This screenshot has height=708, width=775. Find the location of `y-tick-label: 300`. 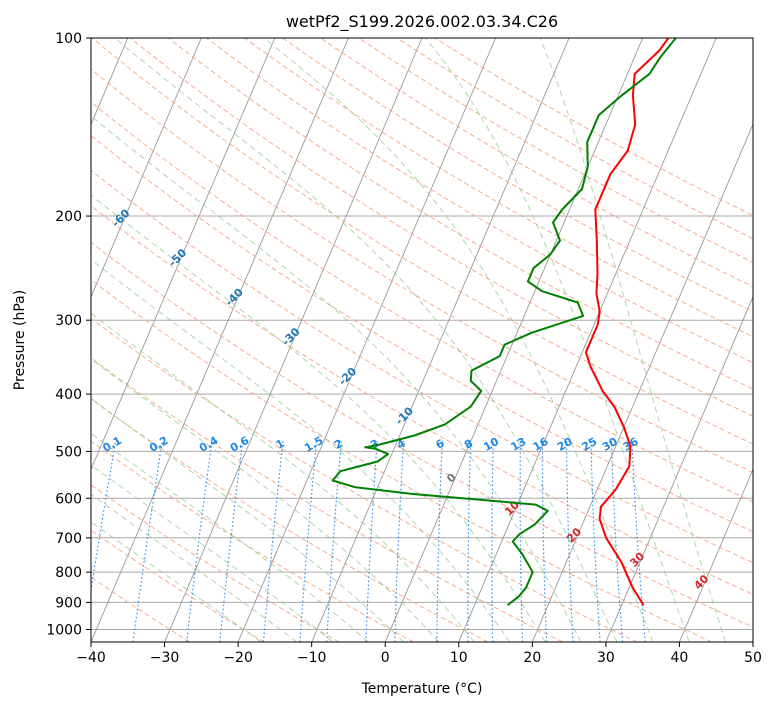

y-tick-label: 300 is located at coordinates (68, 321).